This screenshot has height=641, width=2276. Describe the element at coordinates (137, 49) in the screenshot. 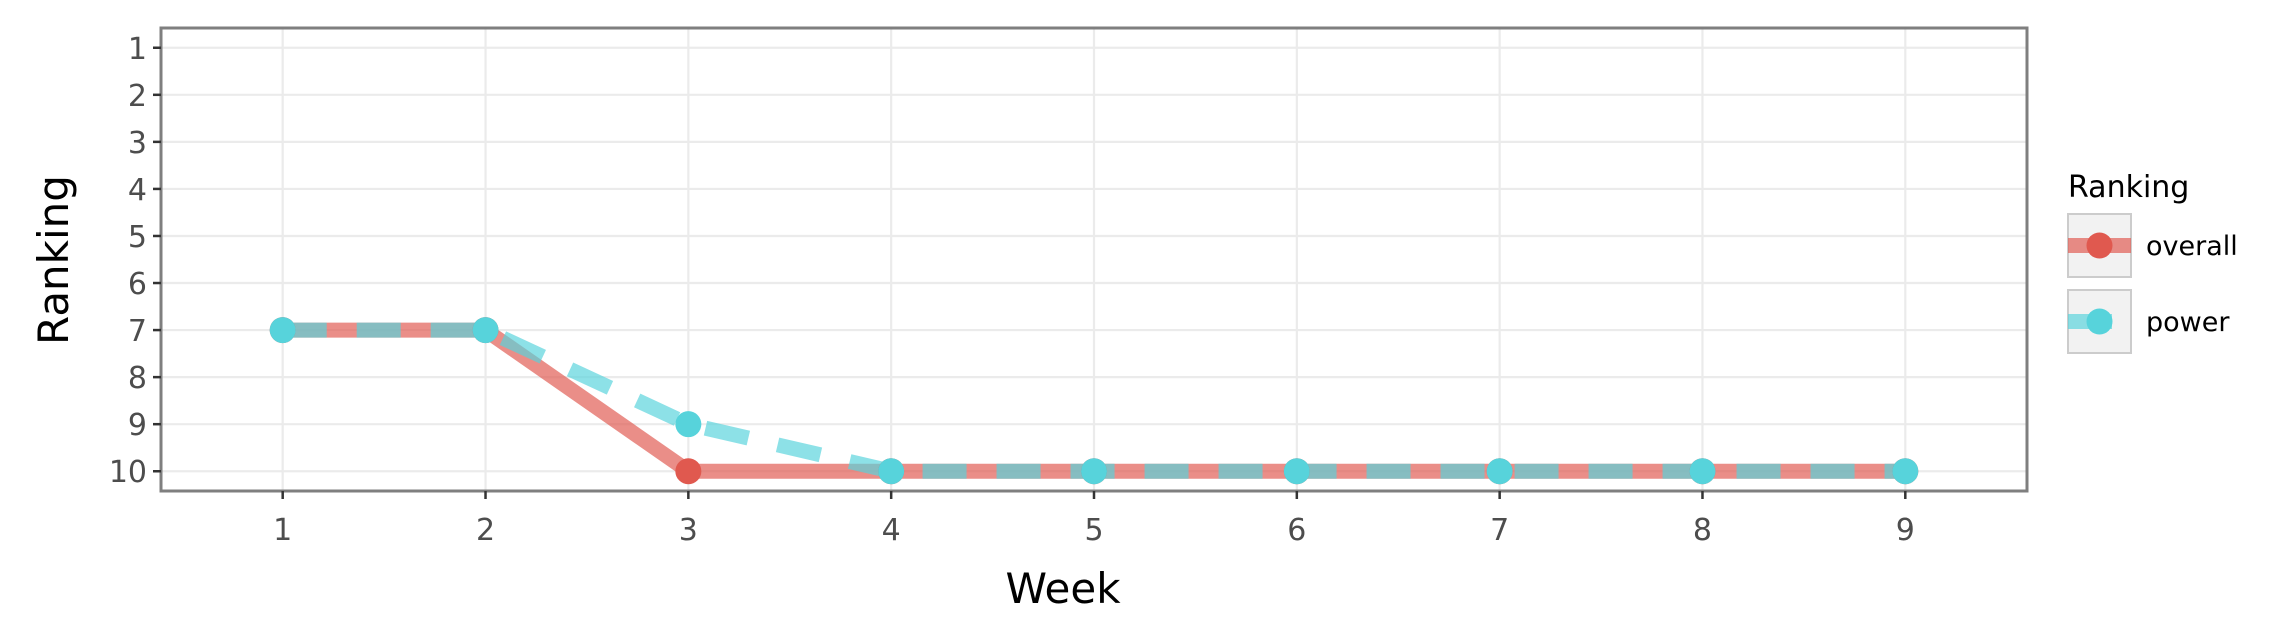

I see `y-tick-label: 1` at that location.